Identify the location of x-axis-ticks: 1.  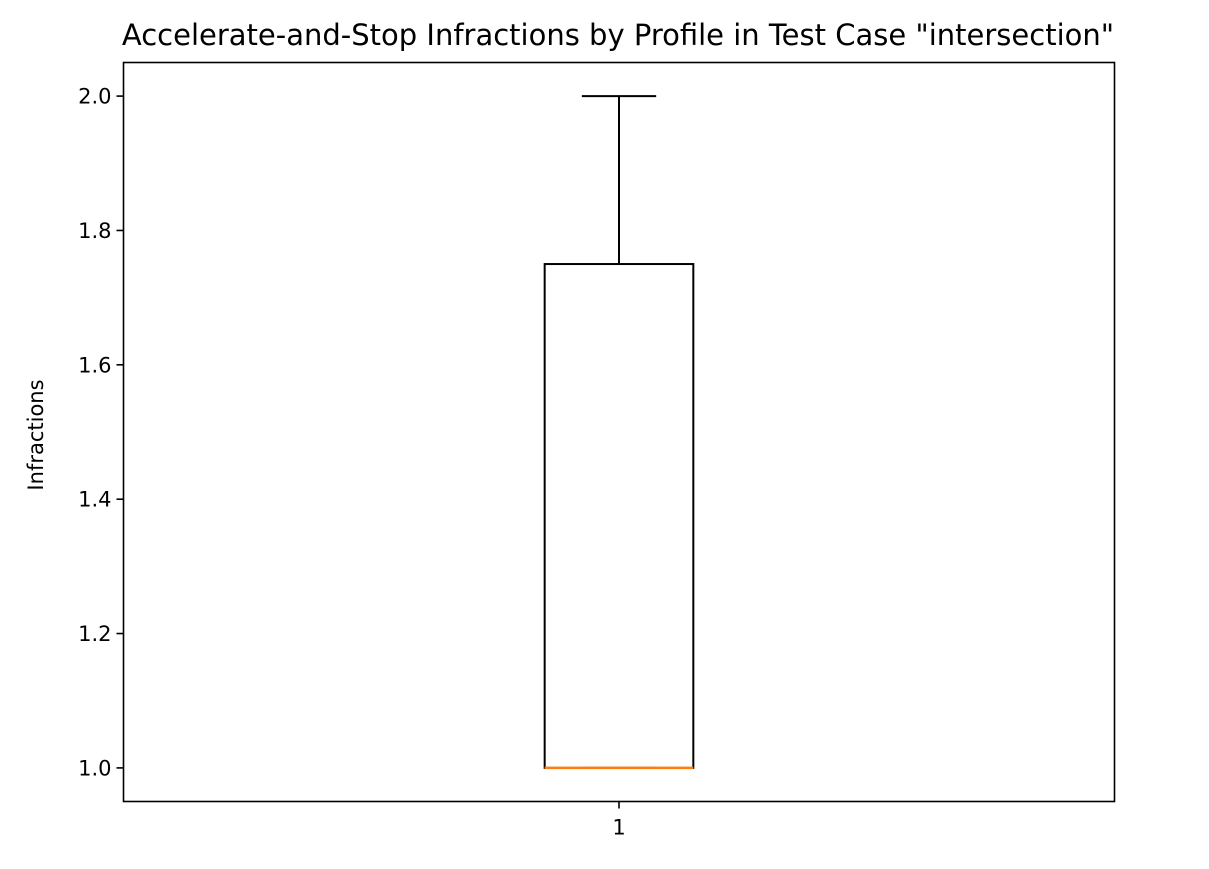
(619, 820).